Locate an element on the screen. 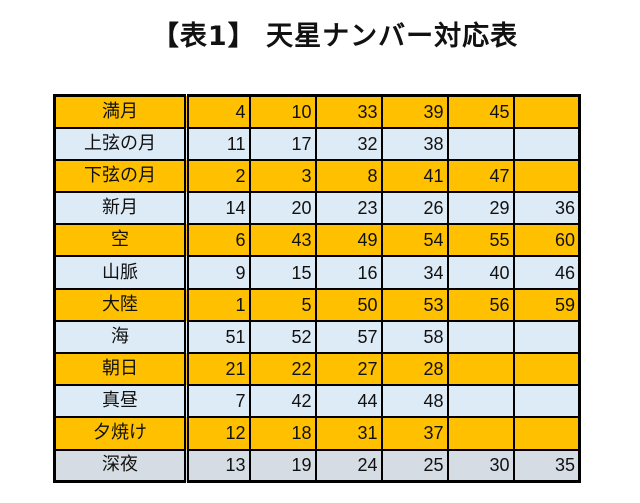 This screenshot has width=640, height=503. table-cell: 2 is located at coordinates (218, 176).